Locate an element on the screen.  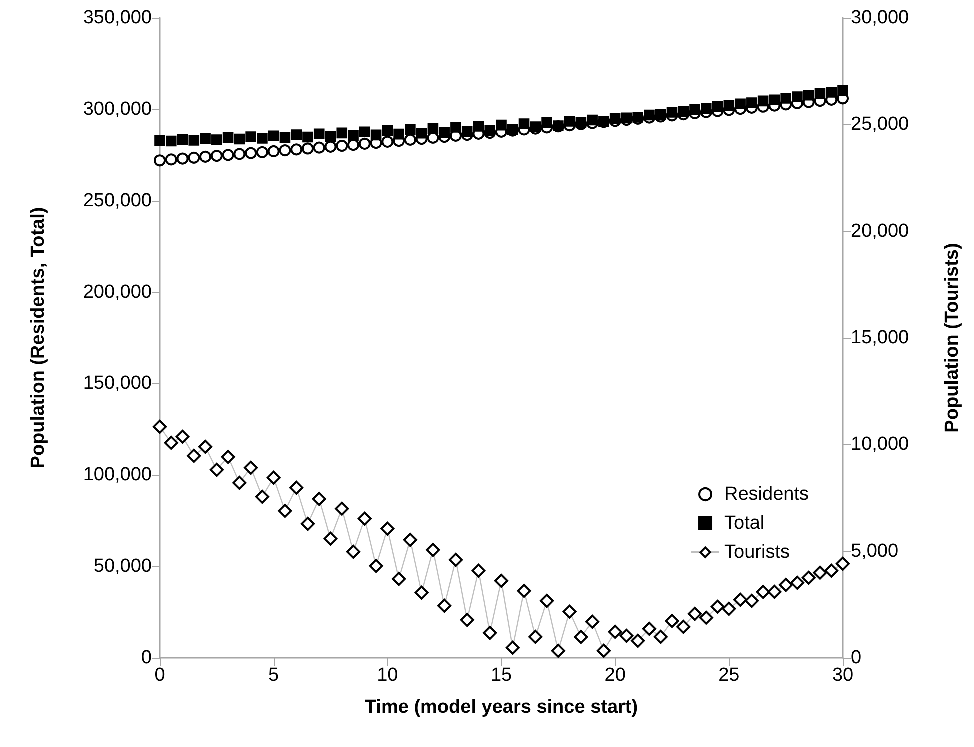
x-tick-label: 0 is located at coordinates (160, 675).